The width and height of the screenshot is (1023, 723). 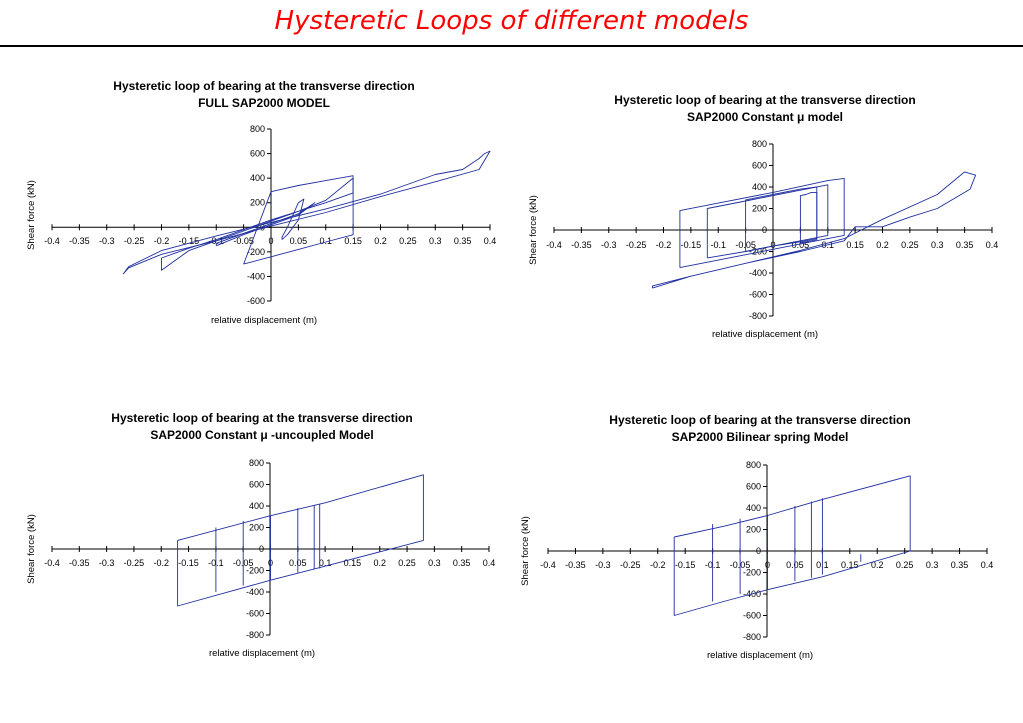 What do you see at coordinates (511, 21) in the screenshot?
I see `page-title: Hysteretic Loops of different models` at bounding box center [511, 21].